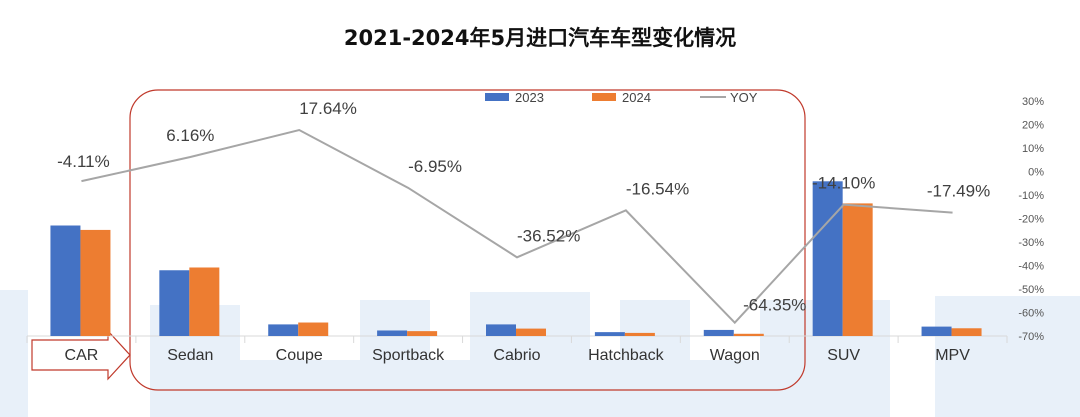 The image size is (1080, 417). I want to click on data-label: -14.10%, so click(843, 183).